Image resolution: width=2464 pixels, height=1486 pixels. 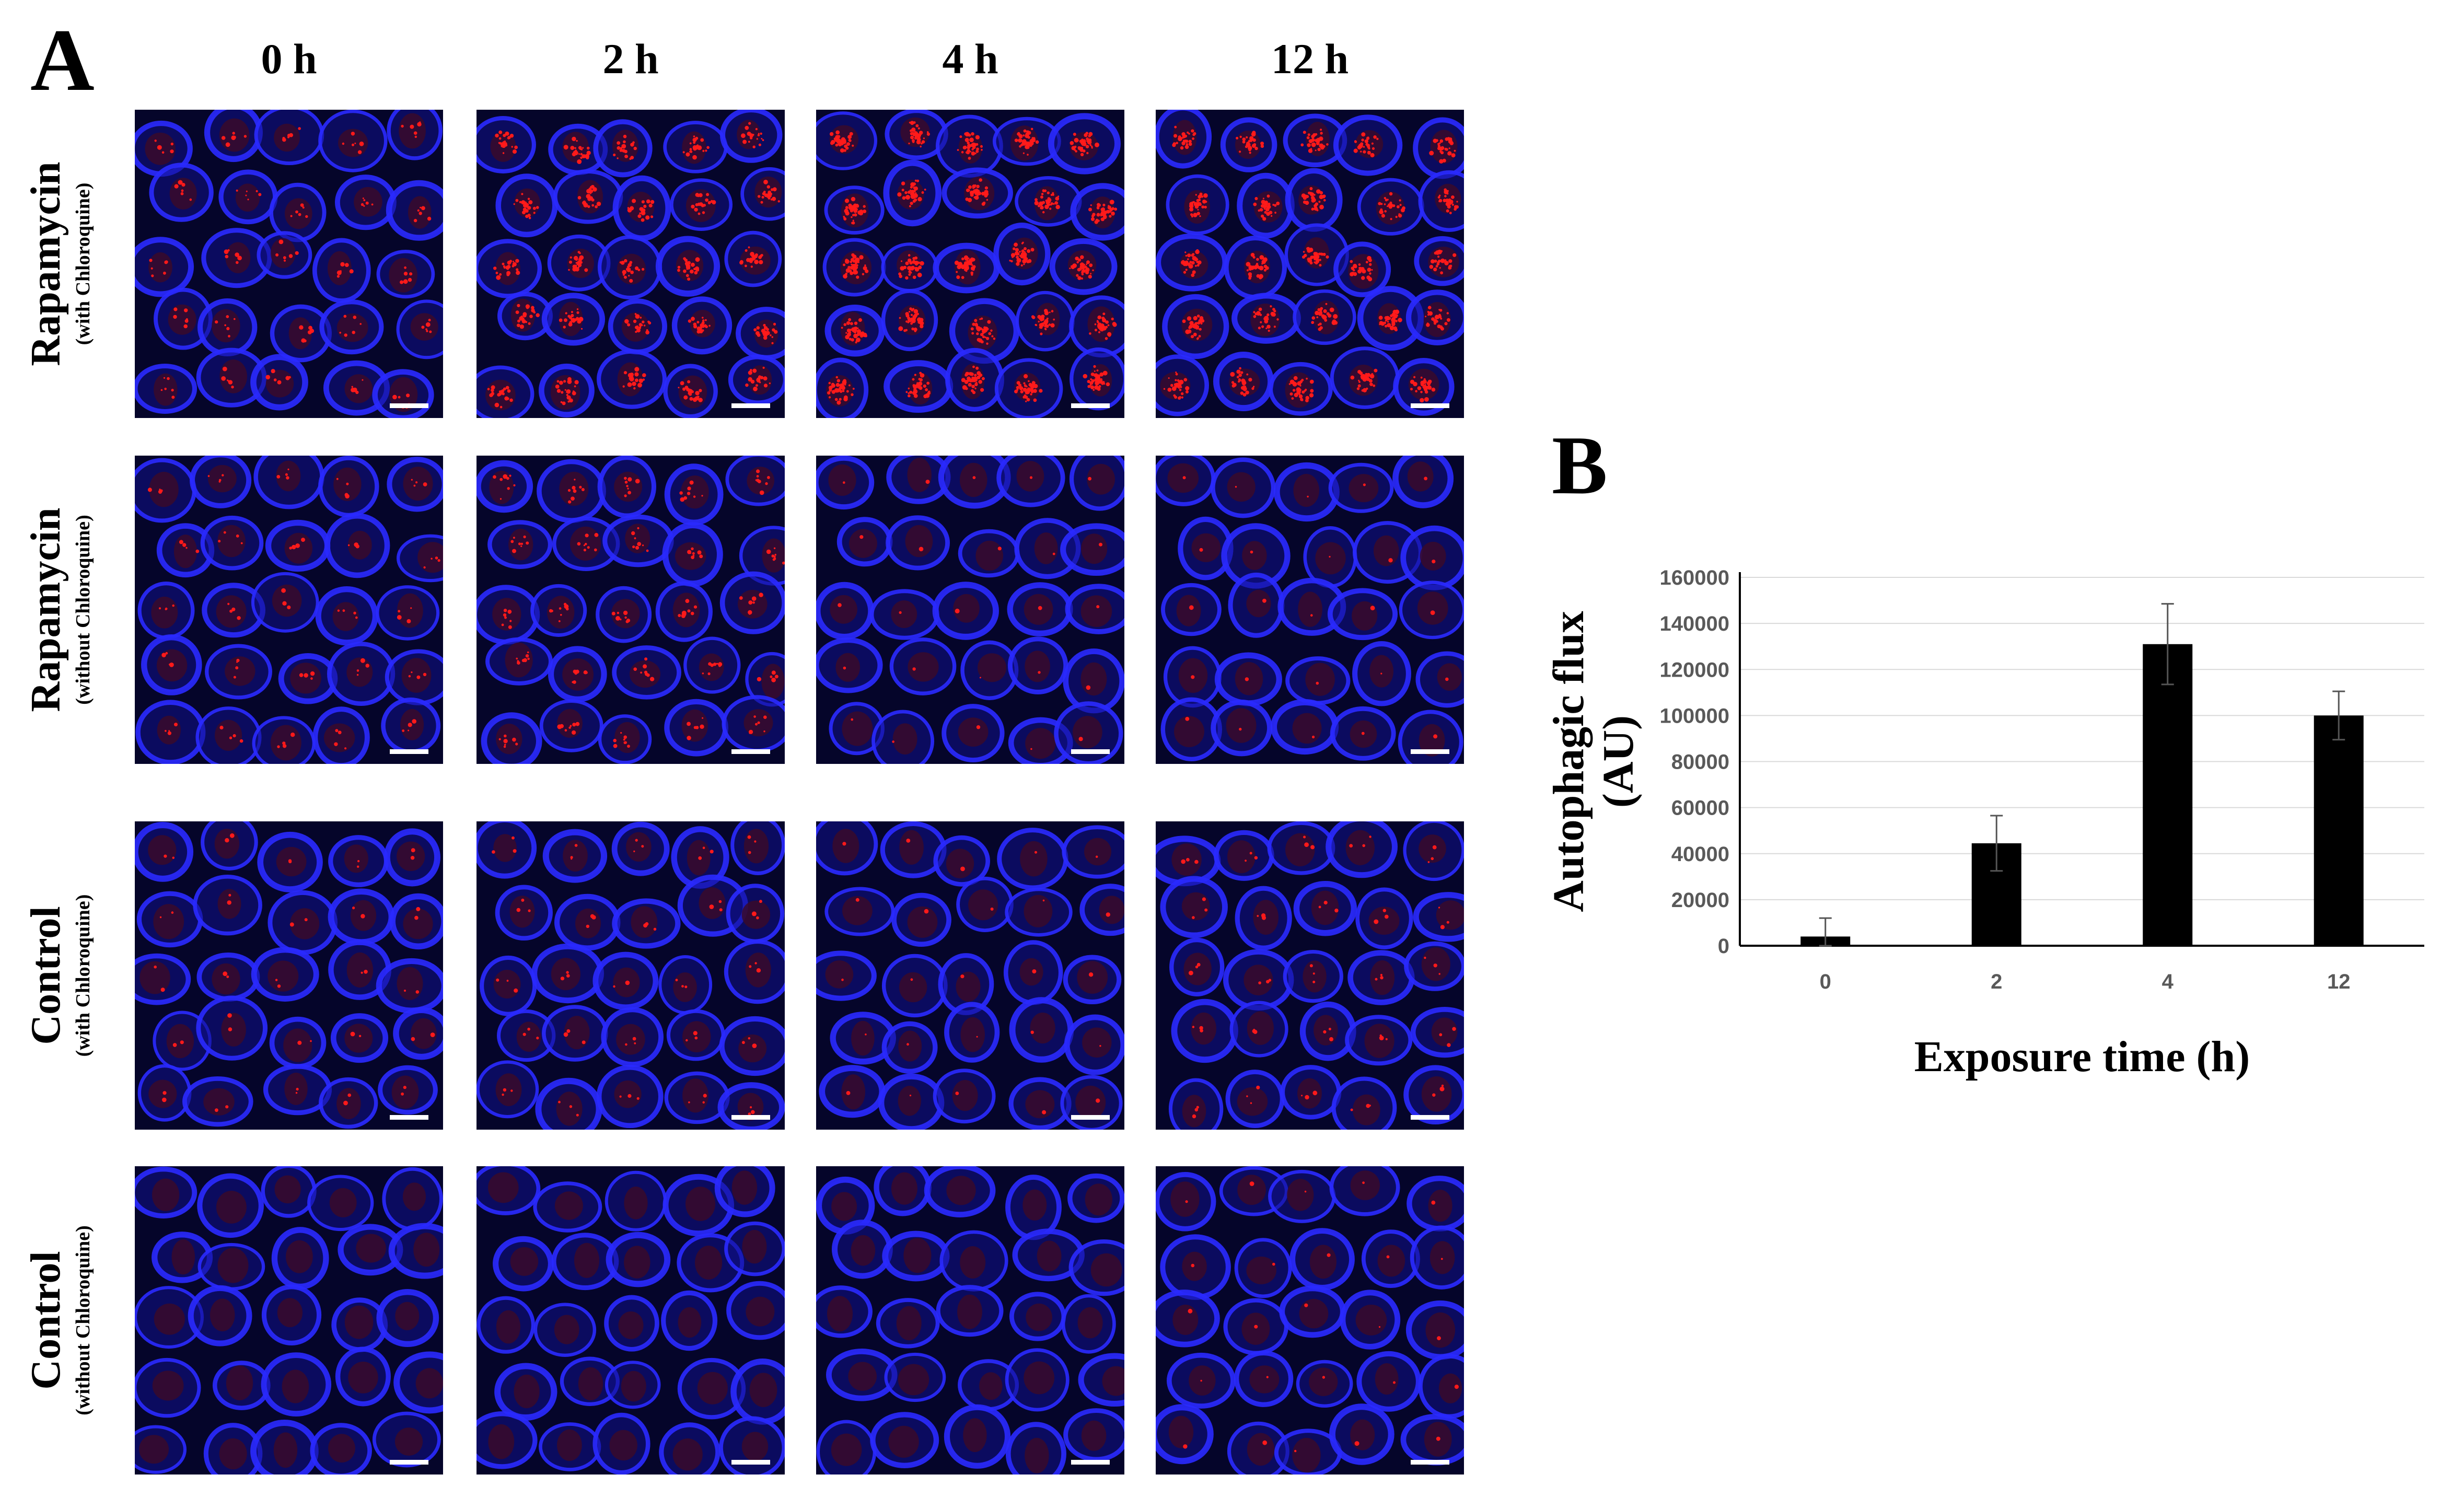 I want to click on micrograph-r2-c1, so click(x=630, y=975).